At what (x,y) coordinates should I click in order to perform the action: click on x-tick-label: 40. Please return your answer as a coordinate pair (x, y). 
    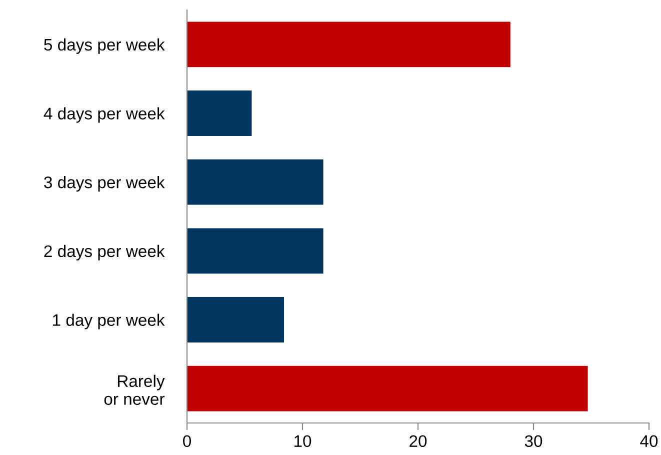
    Looking at the image, I should click on (649, 441).